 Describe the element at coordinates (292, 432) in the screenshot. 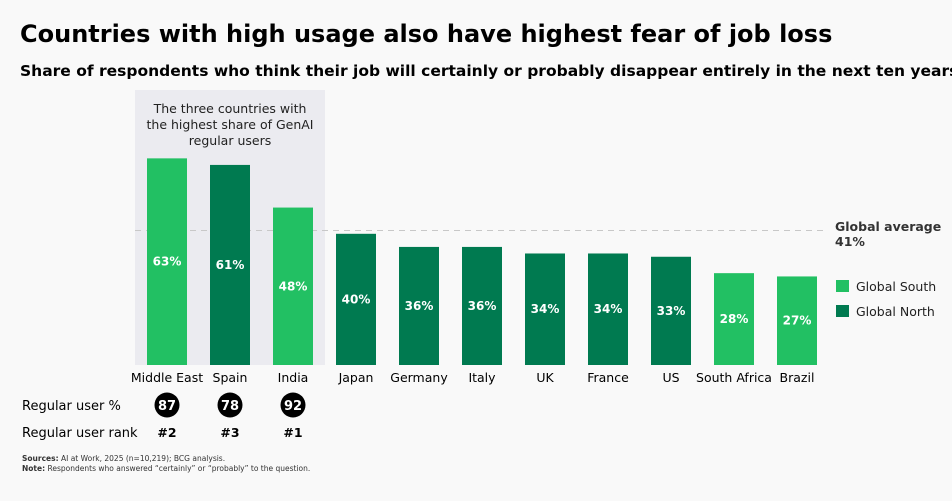

I see `user-rank-value: #1` at that location.